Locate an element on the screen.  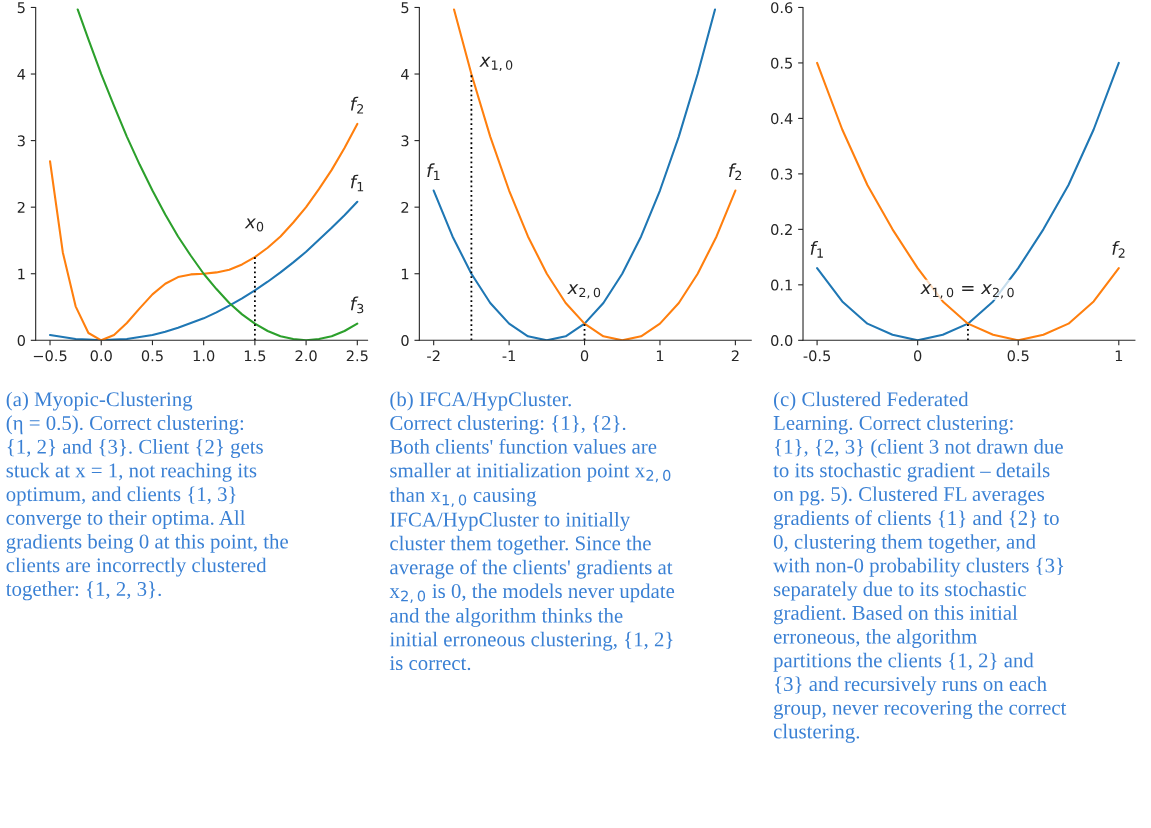
x-tick-label: 1.0 is located at coordinates (204, 356).